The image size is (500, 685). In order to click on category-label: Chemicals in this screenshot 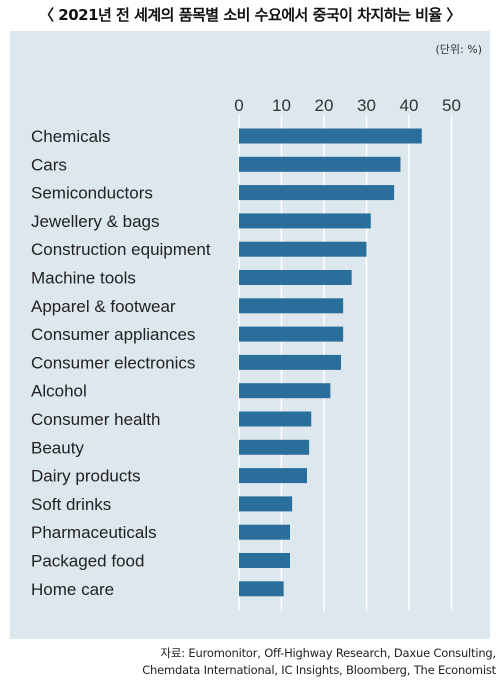, I will do `click(70, 136)`.